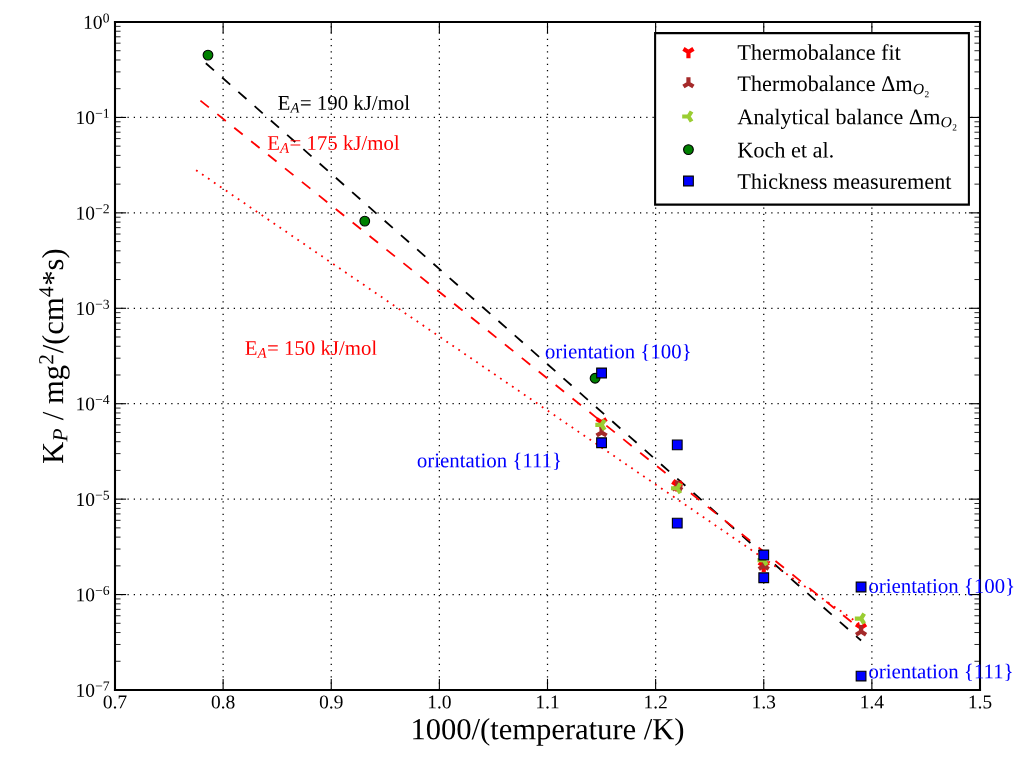 Image resolution: width=1036 pixels, height=760 pixels. I want to click on y-tick-label: 10$^{−6}$, so click(93, 593).